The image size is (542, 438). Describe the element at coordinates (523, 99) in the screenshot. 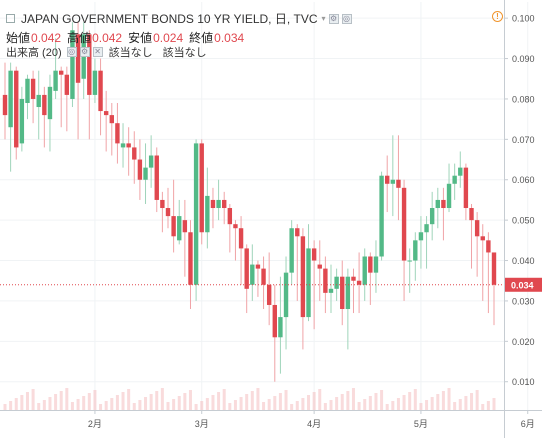

I see `y-tick-label: 0.080` at that location.